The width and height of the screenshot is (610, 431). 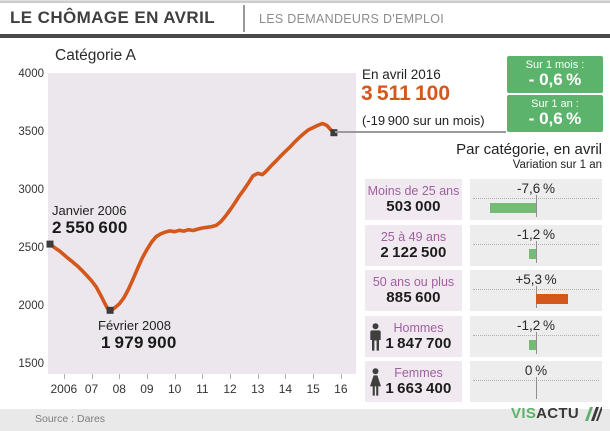 I want to click on x-tick-label: 10, so click(x=174, y=389).